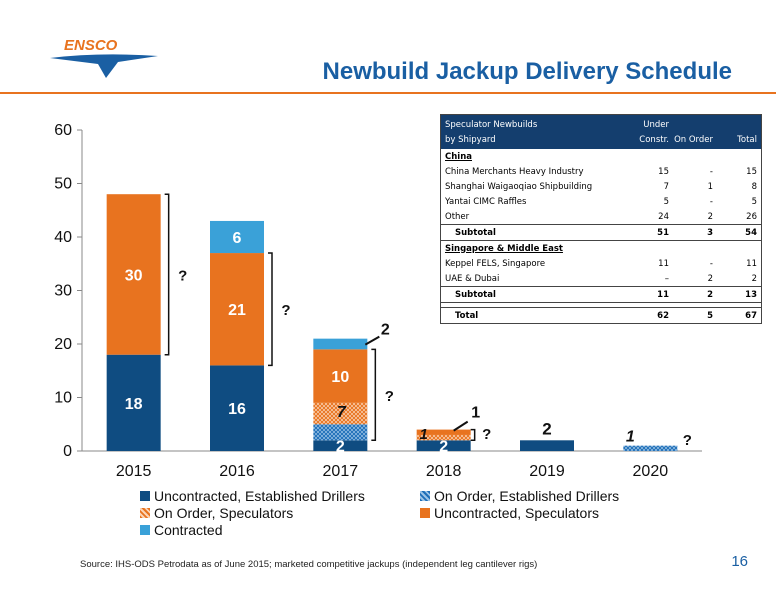  I want to click on callout-label: 2, so click(385, 330).